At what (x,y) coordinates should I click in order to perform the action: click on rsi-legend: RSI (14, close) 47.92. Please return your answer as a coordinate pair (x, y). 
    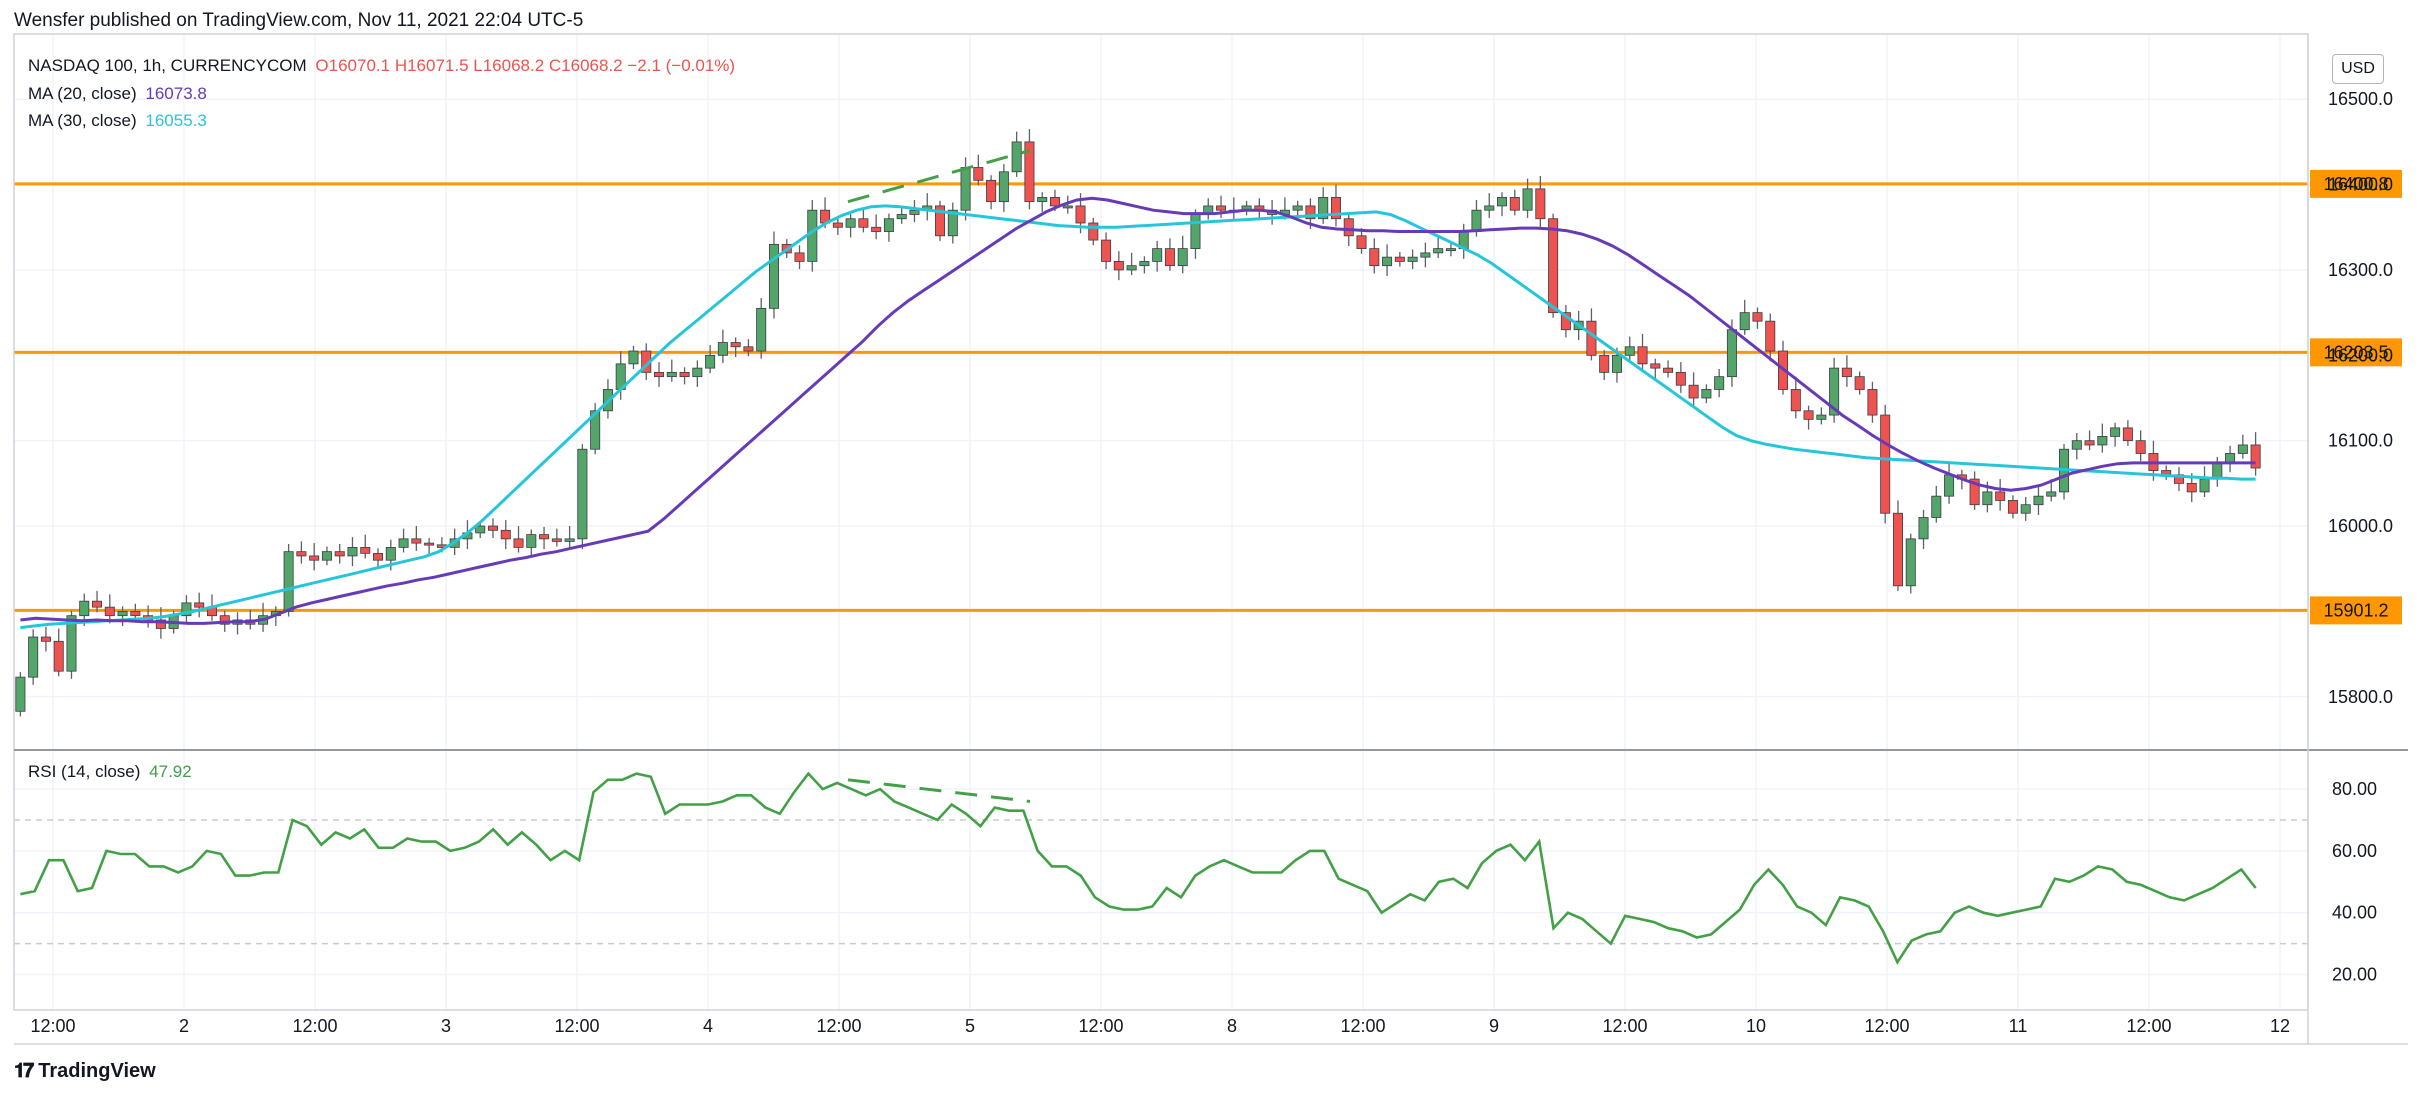
    Looking at the image, I should click on (110, 772).